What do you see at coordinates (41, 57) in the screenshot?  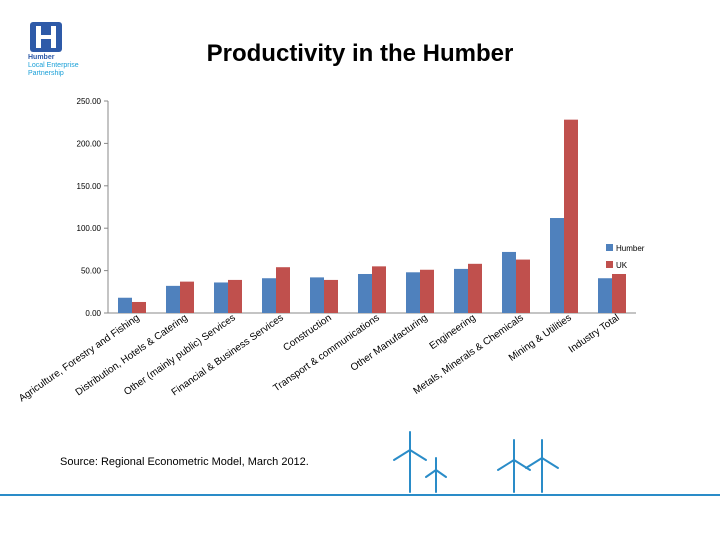 I see `logo-text-line1: Humber` at bounding box center [41, 57].